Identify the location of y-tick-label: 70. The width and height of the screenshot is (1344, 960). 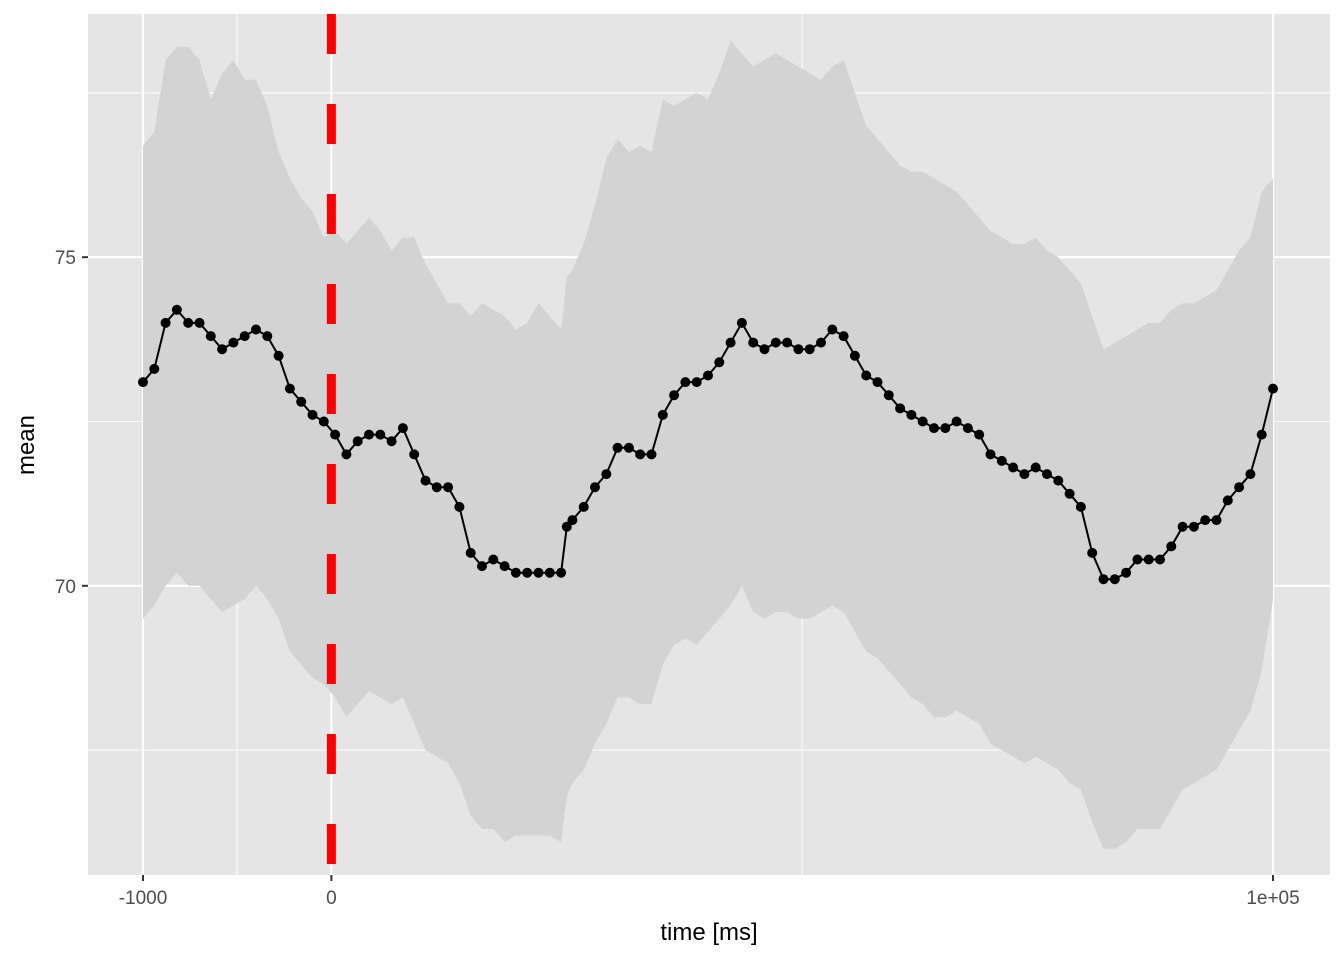
(65, 587).